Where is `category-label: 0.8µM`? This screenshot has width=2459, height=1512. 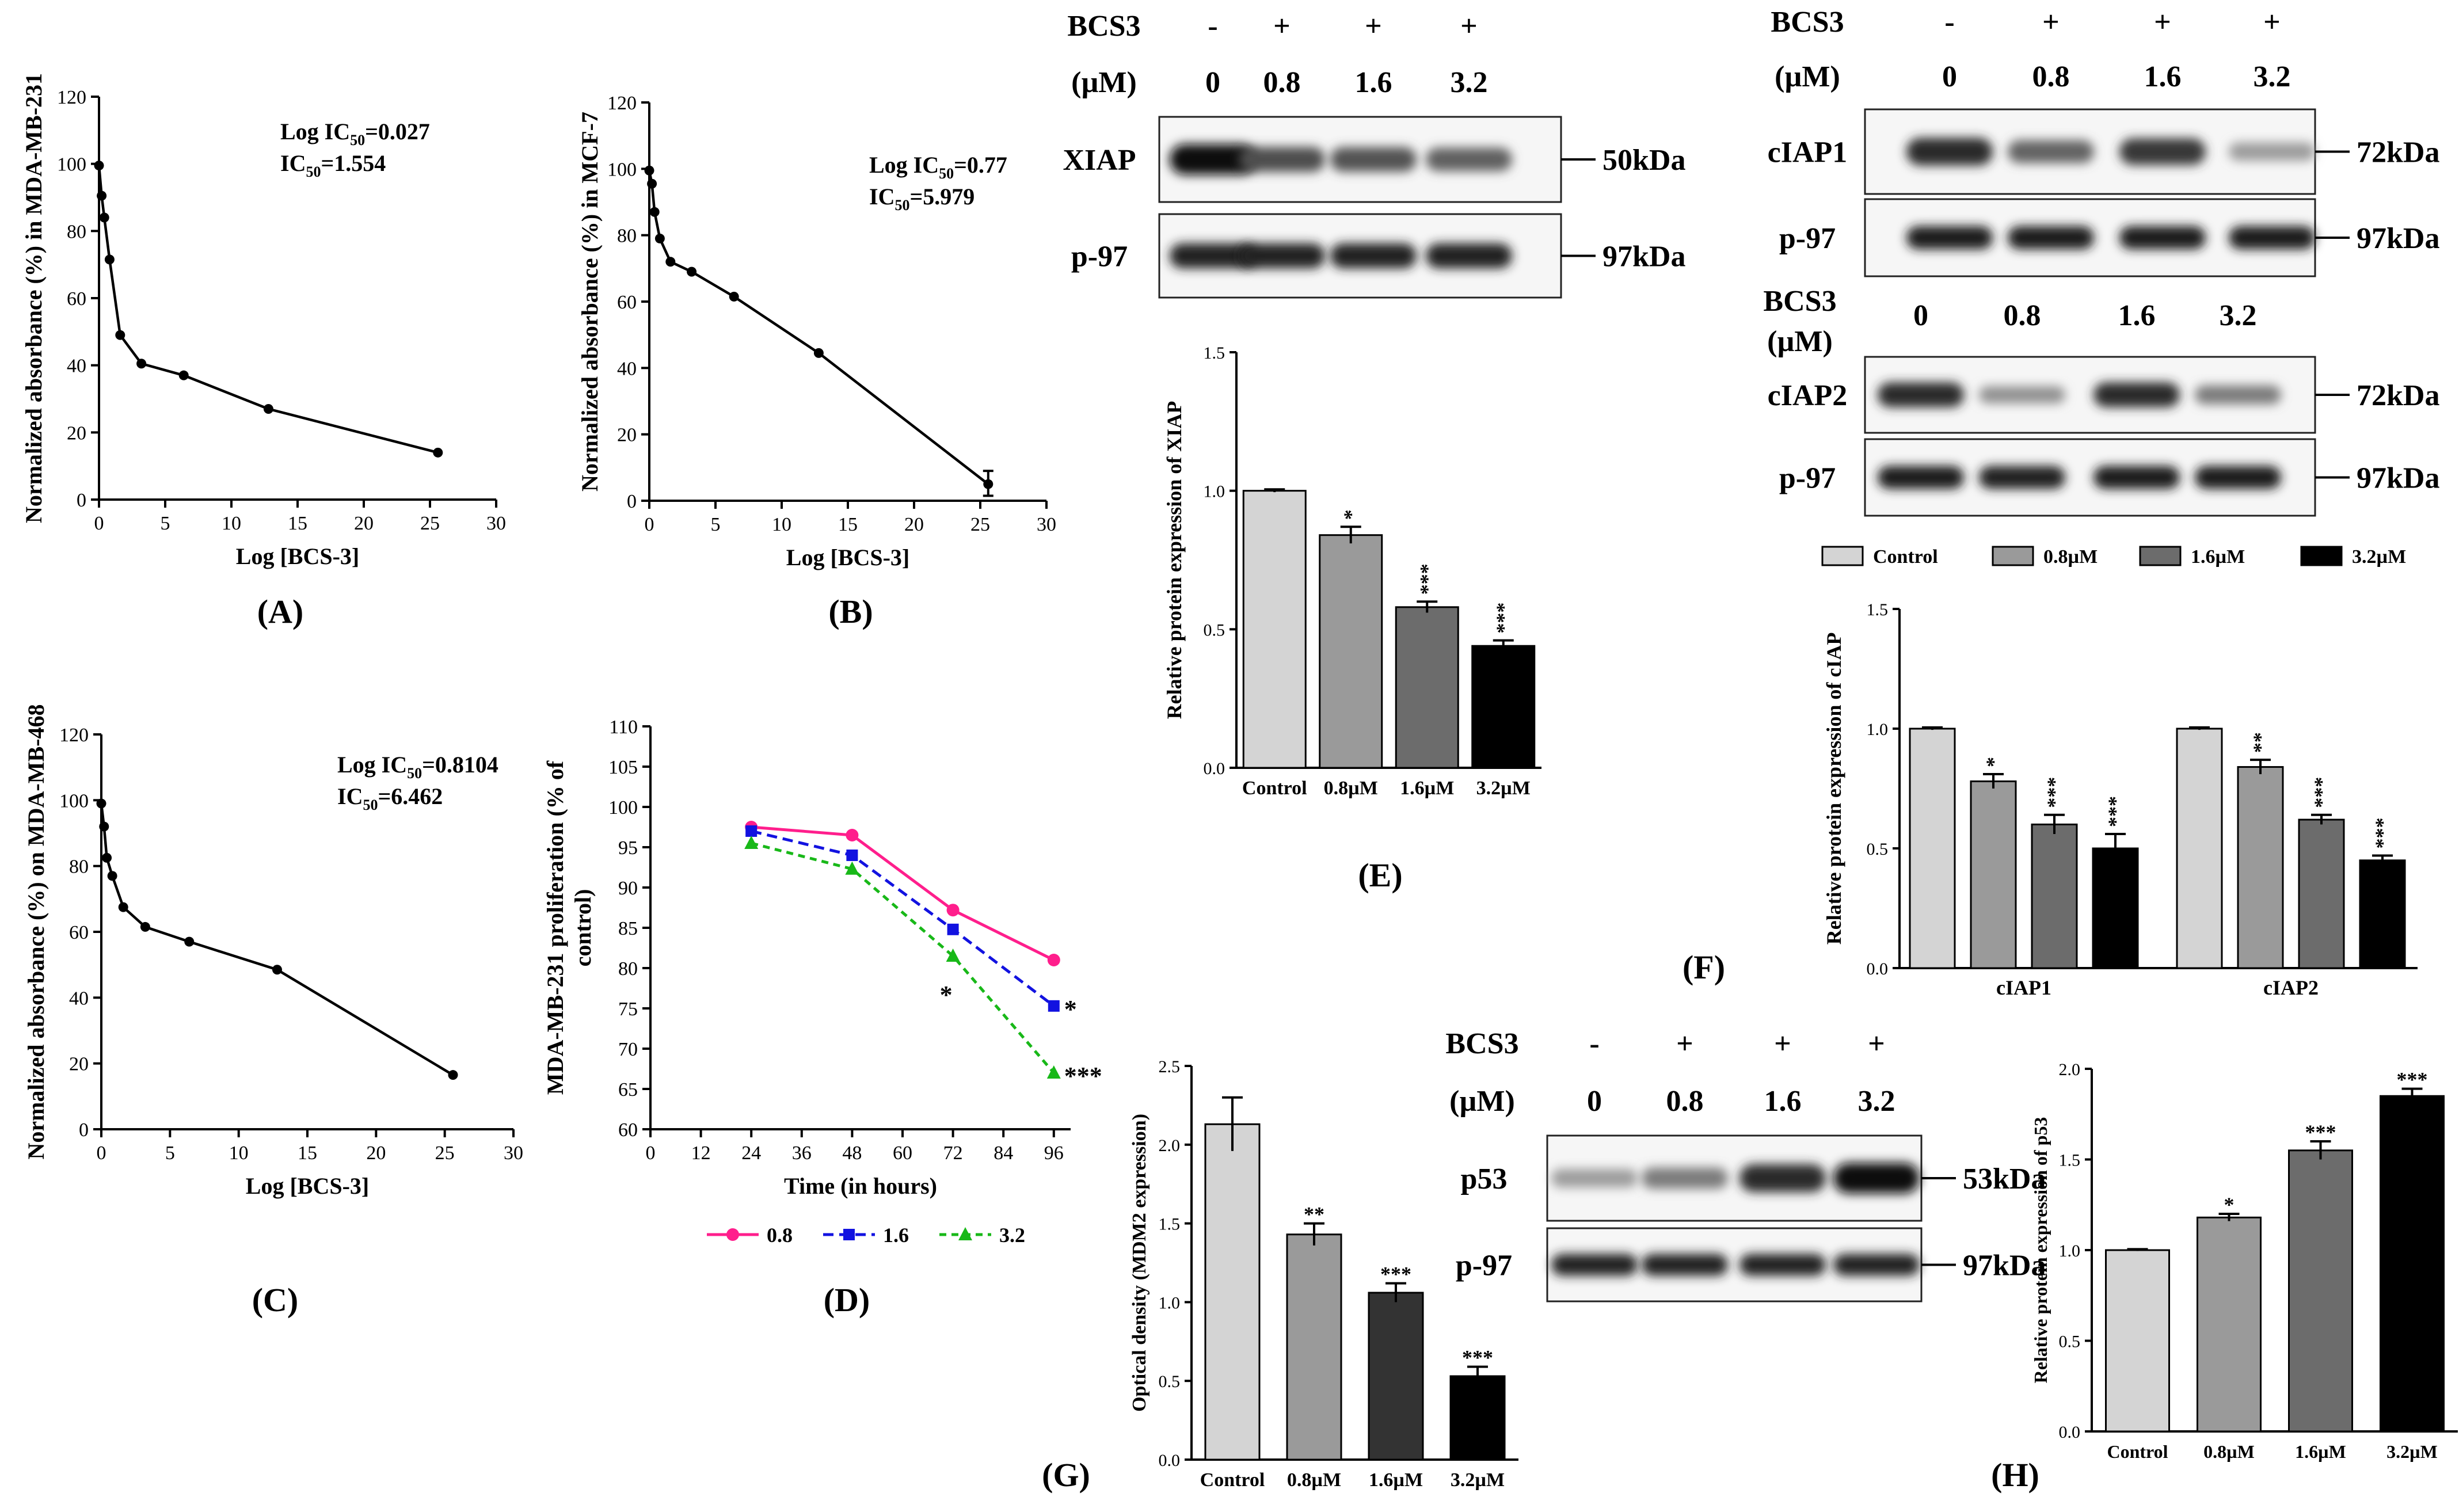
category-label: 0.8µM is located at coordinates (1351, 788).